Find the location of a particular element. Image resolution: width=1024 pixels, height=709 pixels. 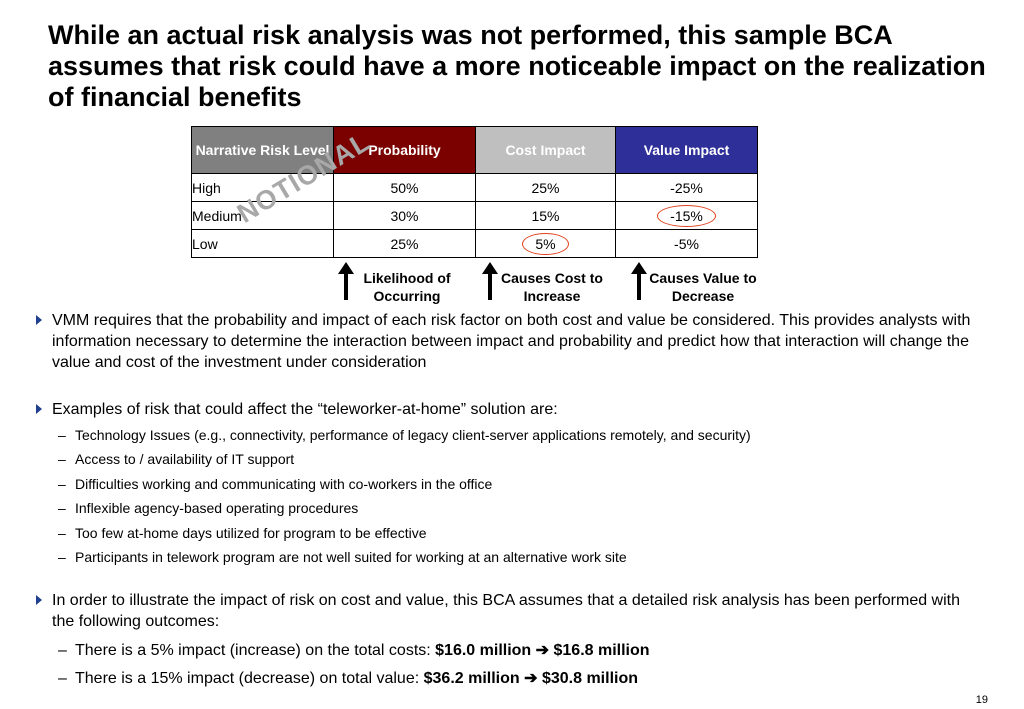

table-row: Medium 30% 15% -15% is located at coordinates (474, 215).